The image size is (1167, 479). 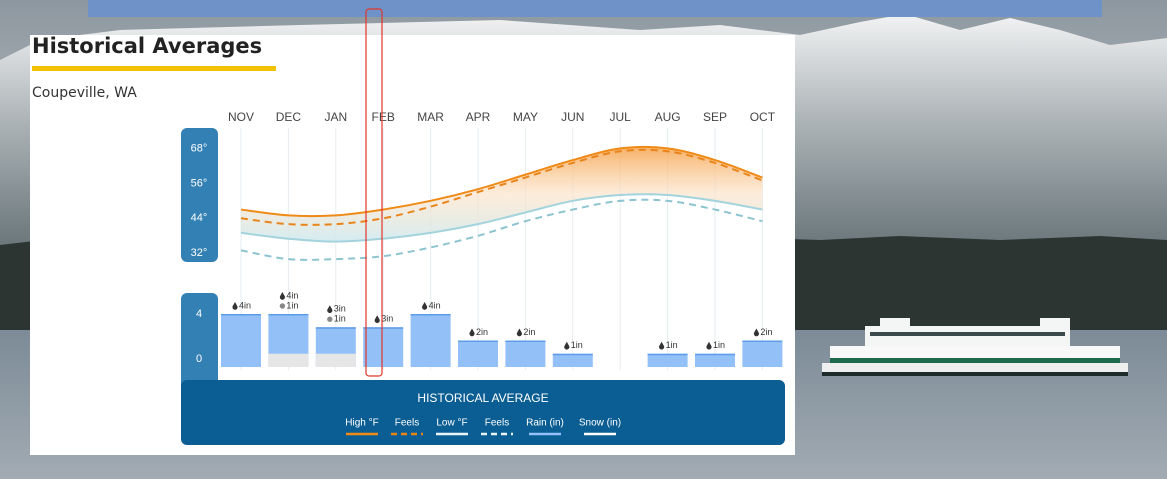 What do you see at coordinates (199, 183) in the screenshot?
I see `y-tick-label: 56°` at bounding box center [199, 183].